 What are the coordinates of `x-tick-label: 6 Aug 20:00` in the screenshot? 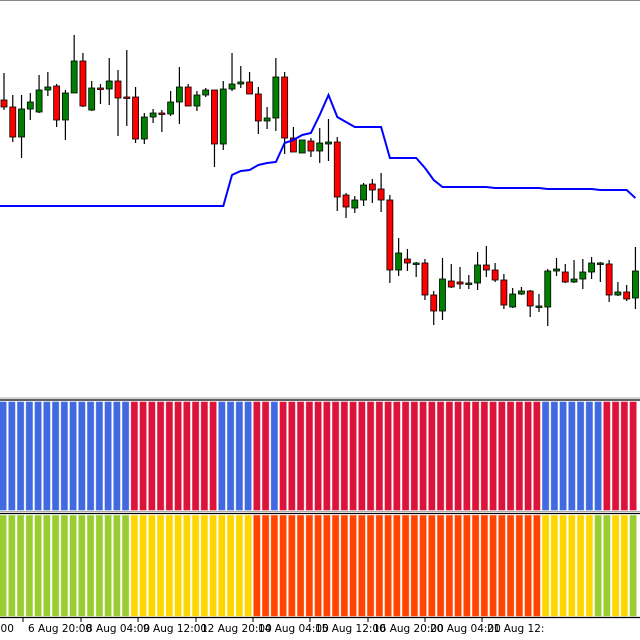 It's located at (60, 629).